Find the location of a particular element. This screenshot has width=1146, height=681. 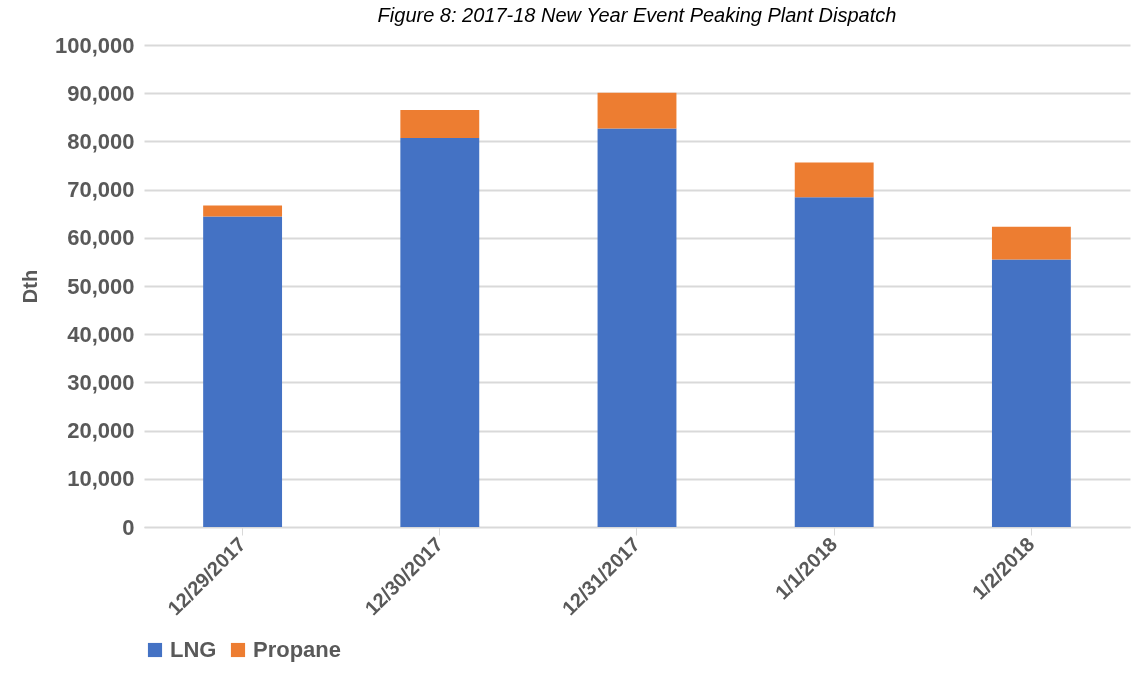

y-tick-label: 10,000 is located at coordinates (101, 479).